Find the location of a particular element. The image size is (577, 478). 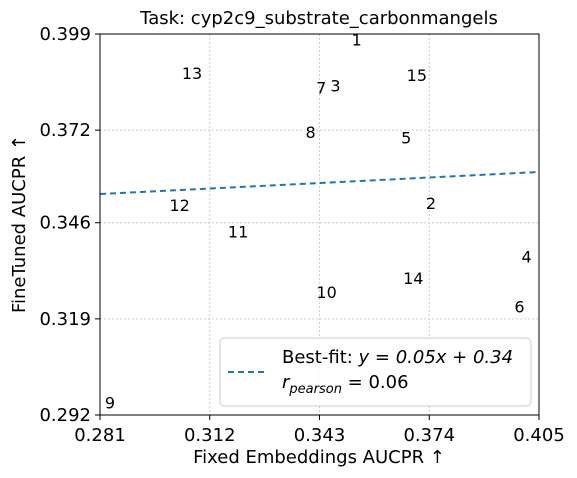

legend-box is located at coordinates (375, 372).